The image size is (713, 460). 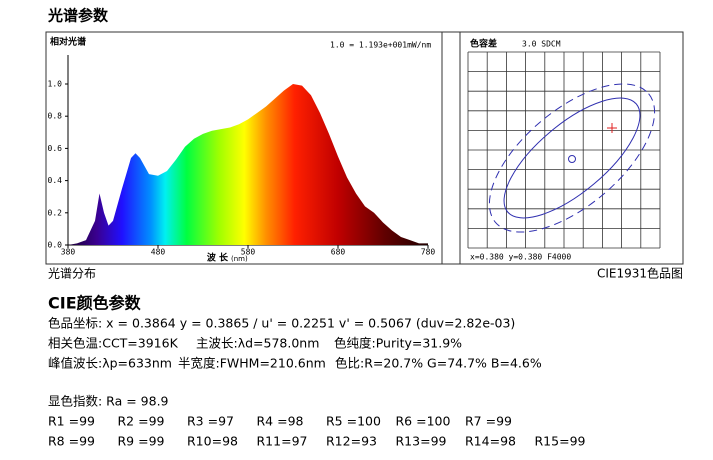 I want to click on y-axis-label: 相对光谱, so click(x=68, y=42).